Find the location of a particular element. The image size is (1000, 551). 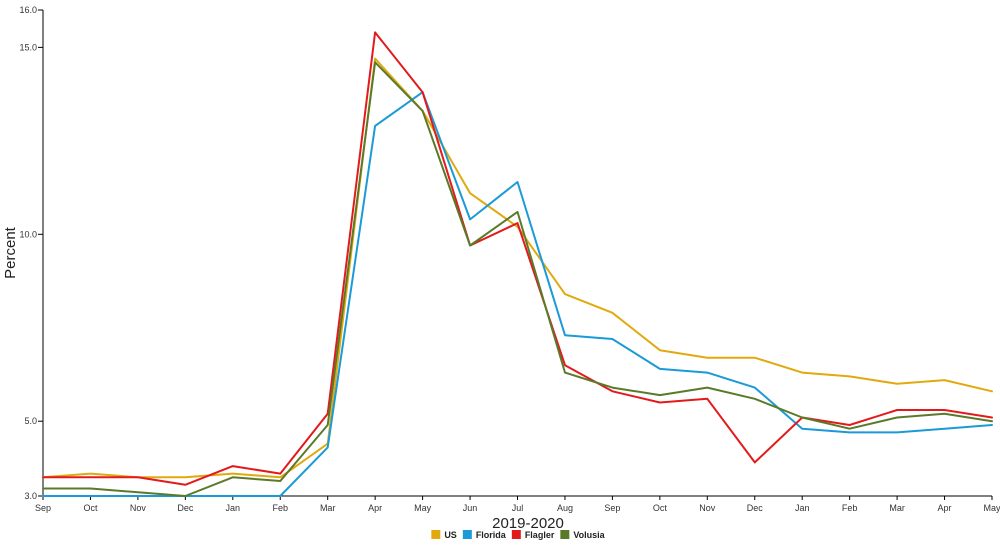

legend-label: Florida is located at coordinates (491, 535).